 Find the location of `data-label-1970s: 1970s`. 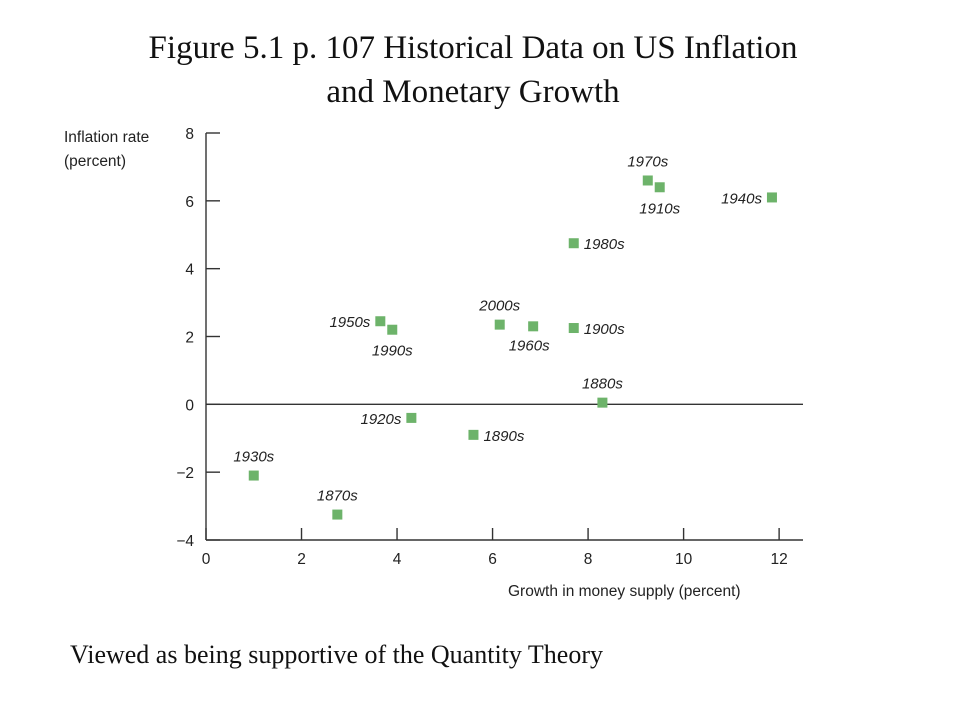

data-label-1970s: 1970s is located at coordinates (647, 161).